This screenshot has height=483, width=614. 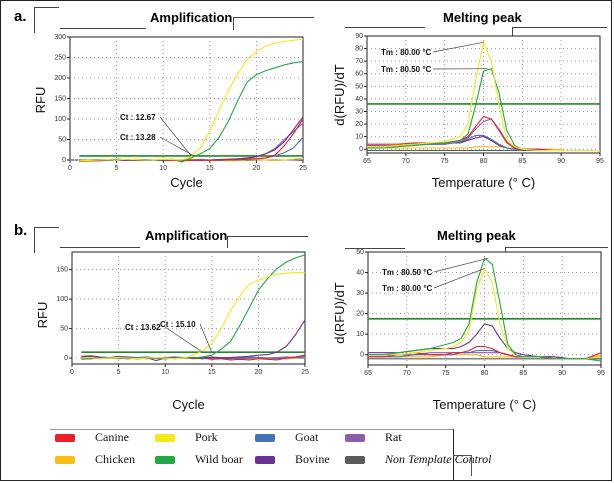 What do you see at coordinates (484, 161) in the screenshot?
I see `x-tick-label: 80` at bounding box center [484, 161].